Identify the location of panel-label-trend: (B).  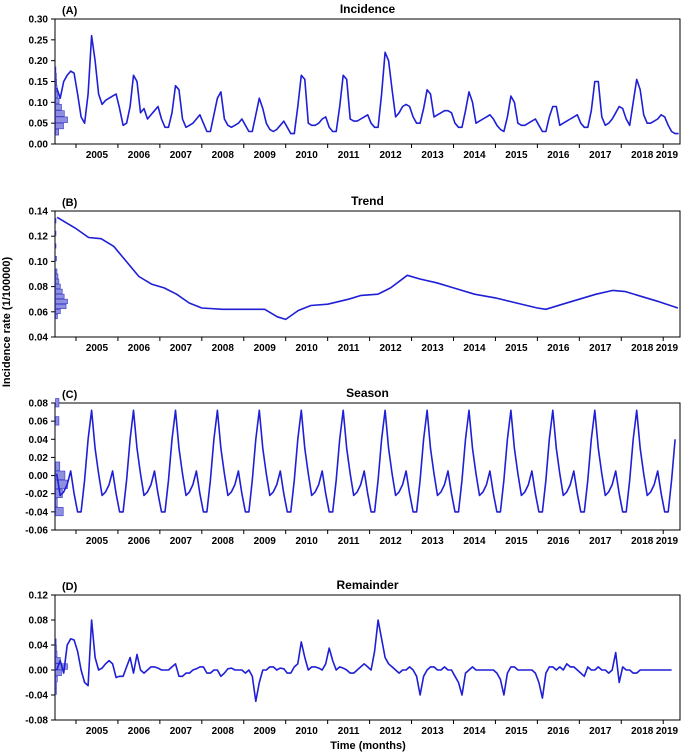
(70, 203).